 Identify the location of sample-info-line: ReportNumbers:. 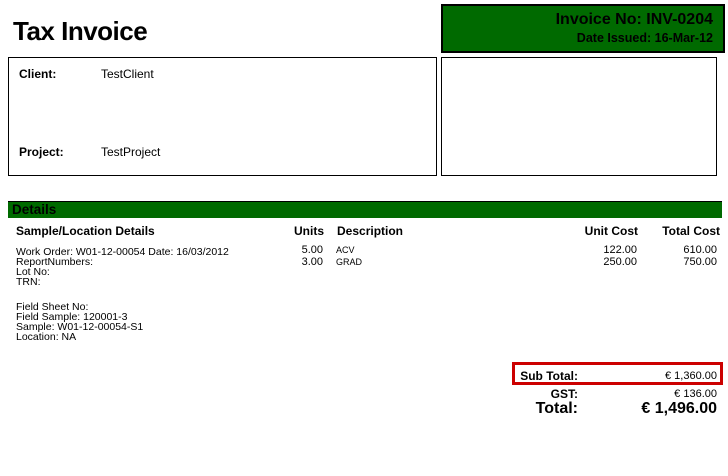
(55, 262).